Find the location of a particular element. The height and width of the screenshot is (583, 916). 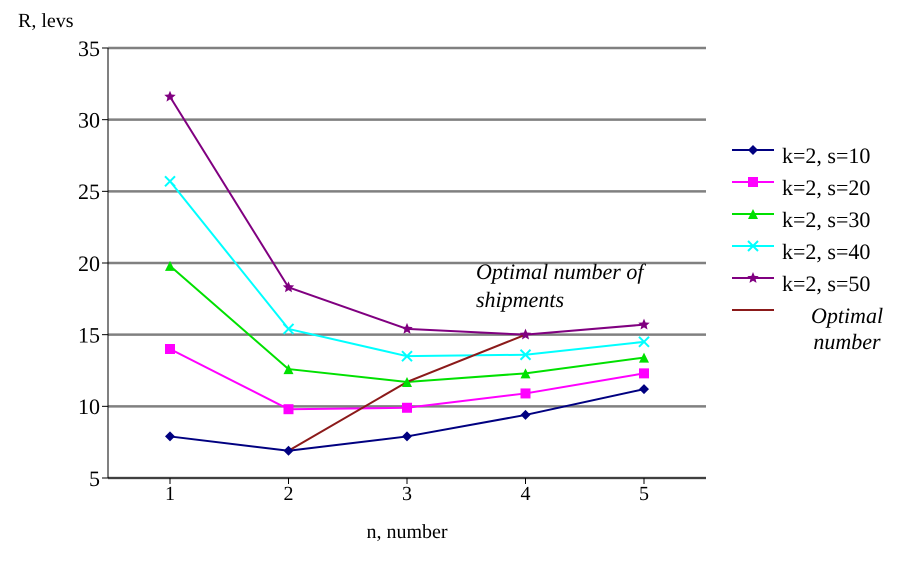

legend-label: k=2, s=40 is located at coordinates (827, 252).